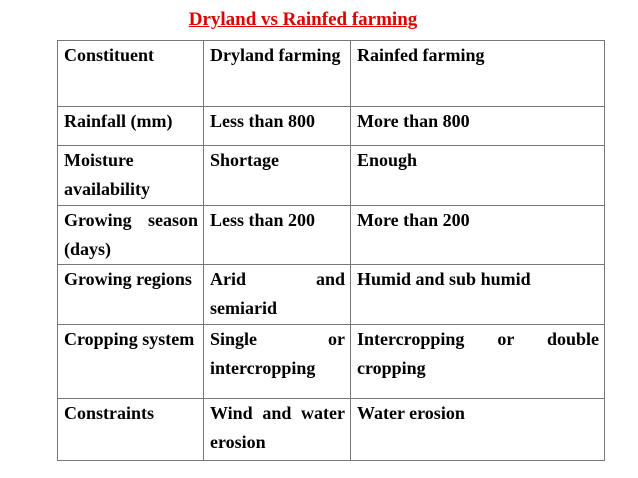  Describe the element at coordinates (303, 19) in the screenshot. I see `title: Dryland vs Rainfed farming` at that location.